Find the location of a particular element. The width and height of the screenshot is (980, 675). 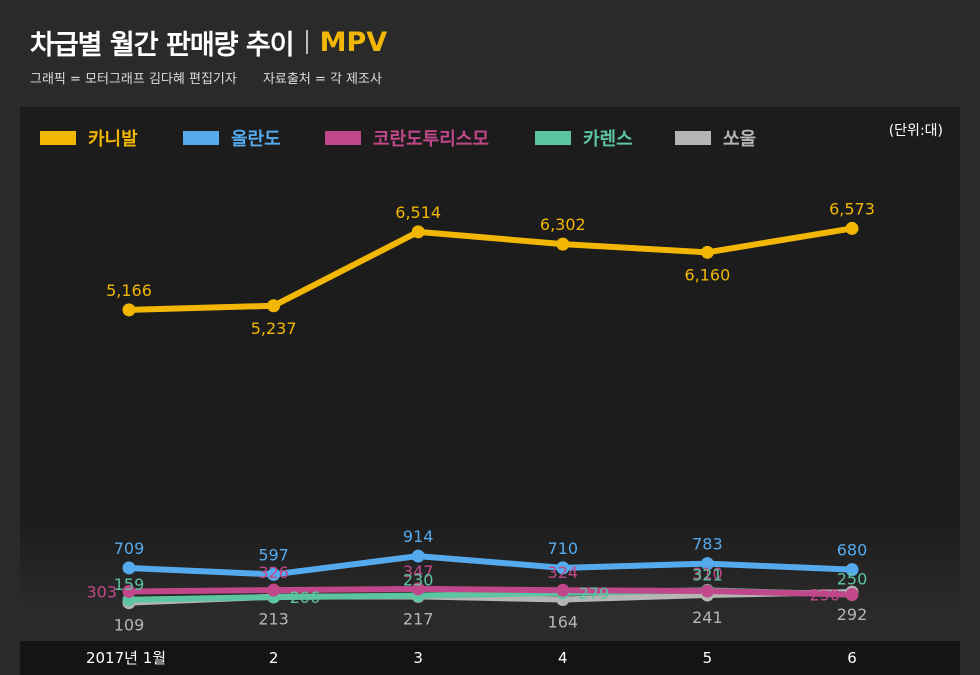

legend-label: 코란도투리스모 is located at coordinates (431, 139).